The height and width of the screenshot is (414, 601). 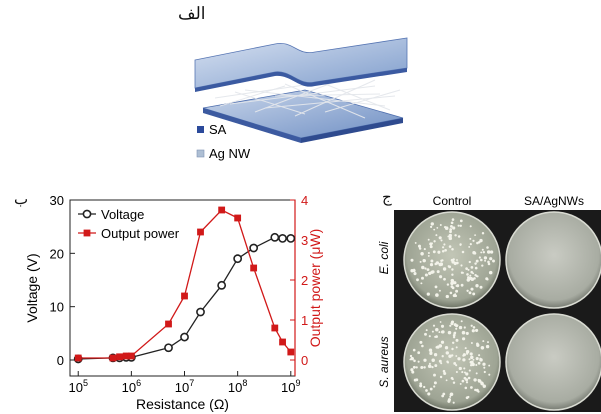 What do you see at coordinates (237, 386) in the screenshot?
I see `x-tick-label: 10⁸` at bounding box center [237, 386].